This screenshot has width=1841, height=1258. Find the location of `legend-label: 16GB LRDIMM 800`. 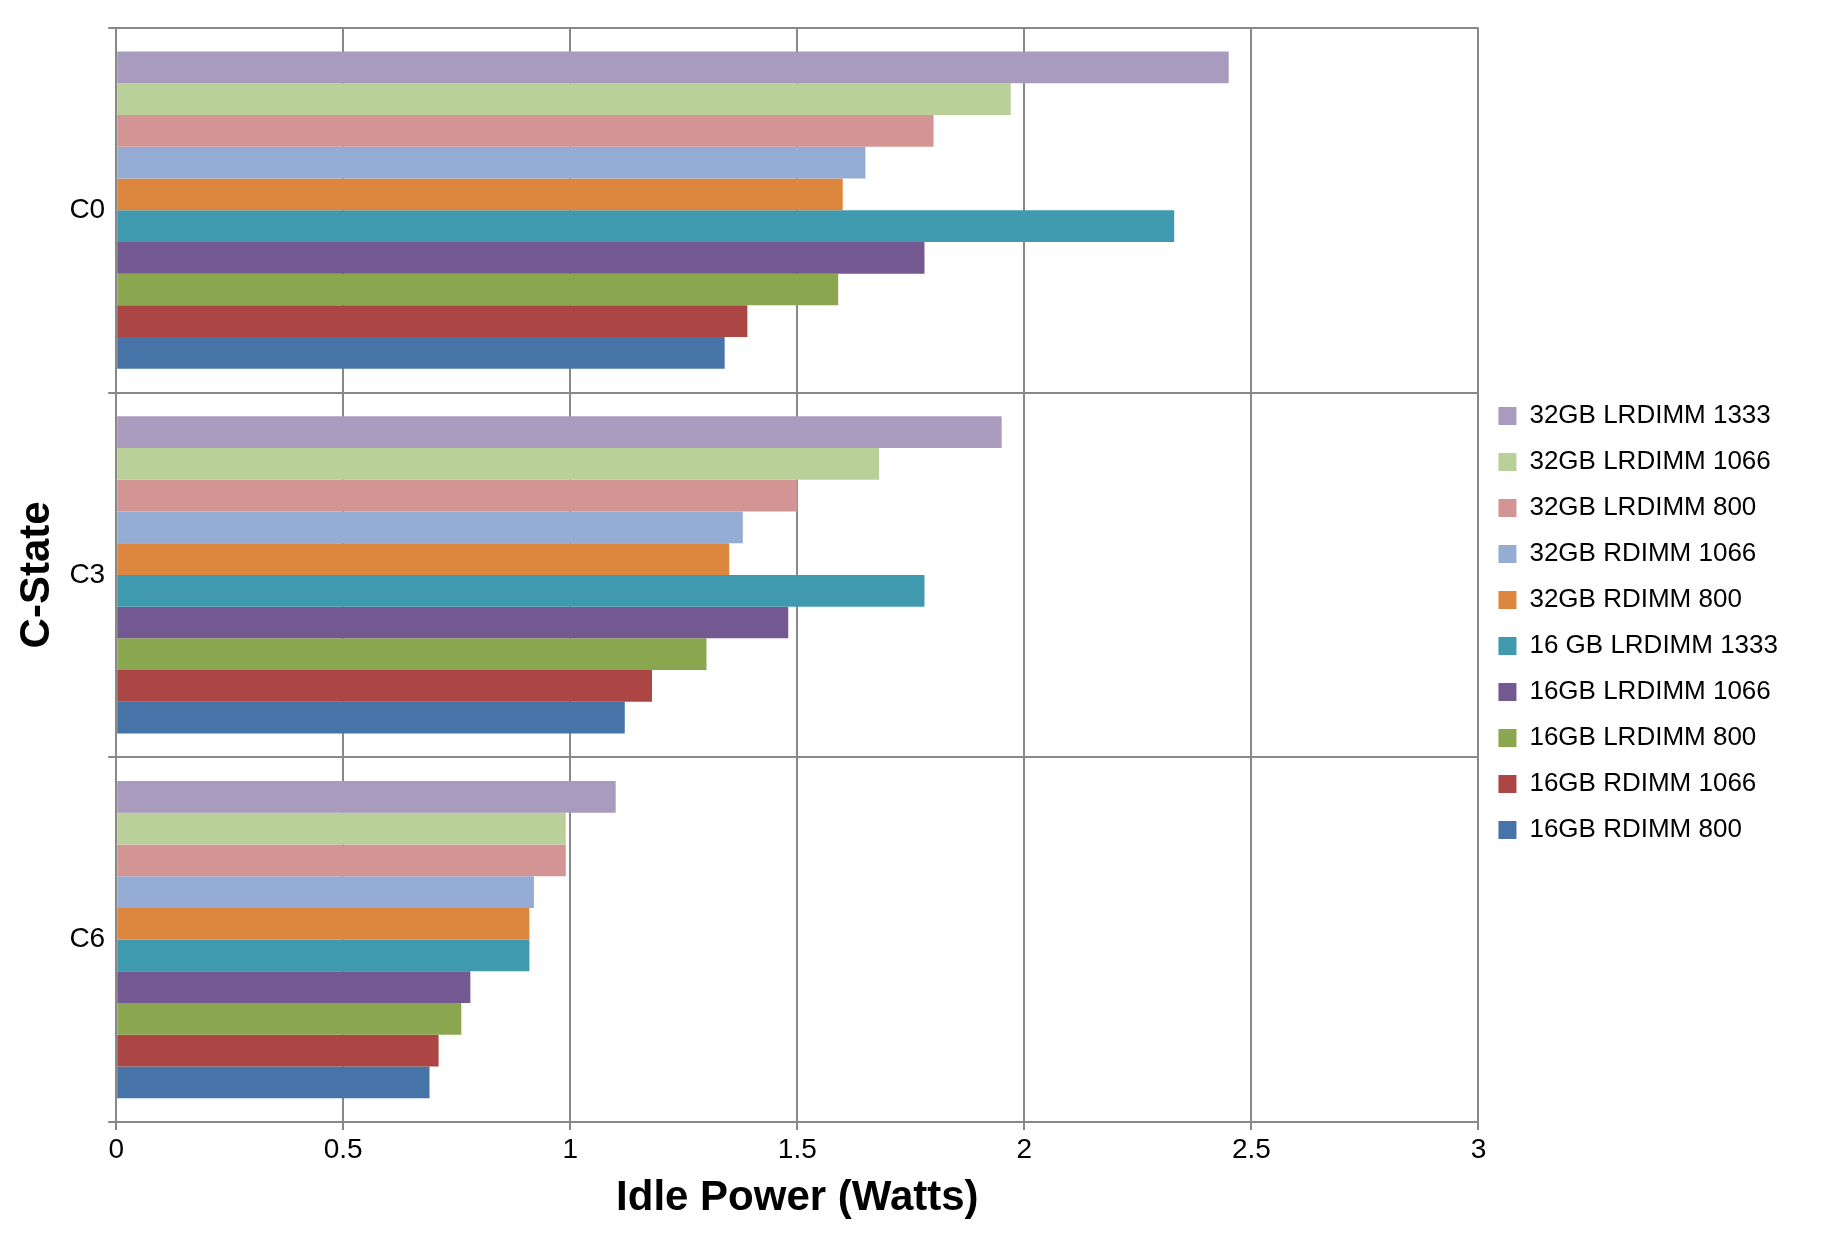

legend-label: 16GB LRDIMM 800 is located at coordinates (1643, 736).